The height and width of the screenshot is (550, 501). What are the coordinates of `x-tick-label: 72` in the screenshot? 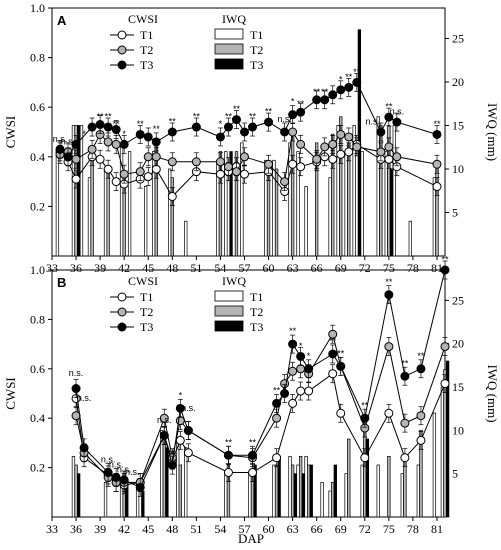 It's located at (365, 529).